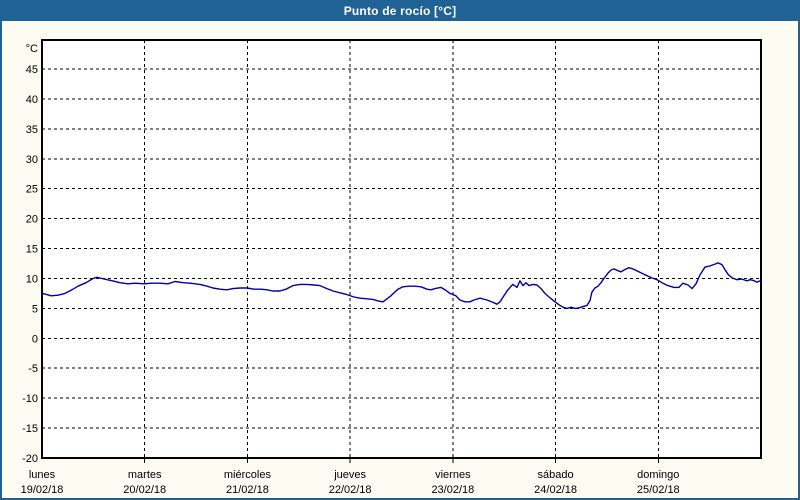 This screenshot has width=800, height=500. I want to click on x-day-label: martes, so click(145, 475).